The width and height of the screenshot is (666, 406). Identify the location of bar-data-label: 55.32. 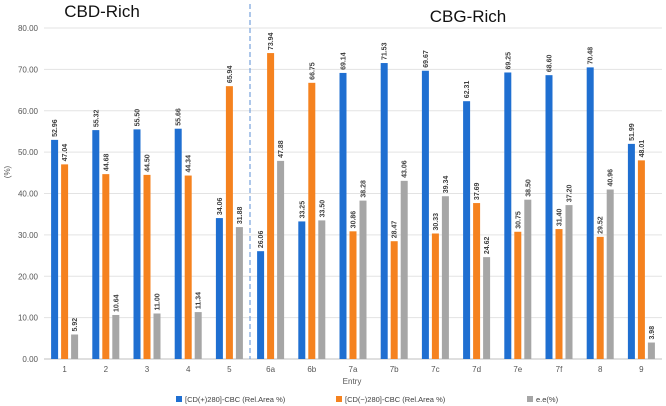
(96, 118).